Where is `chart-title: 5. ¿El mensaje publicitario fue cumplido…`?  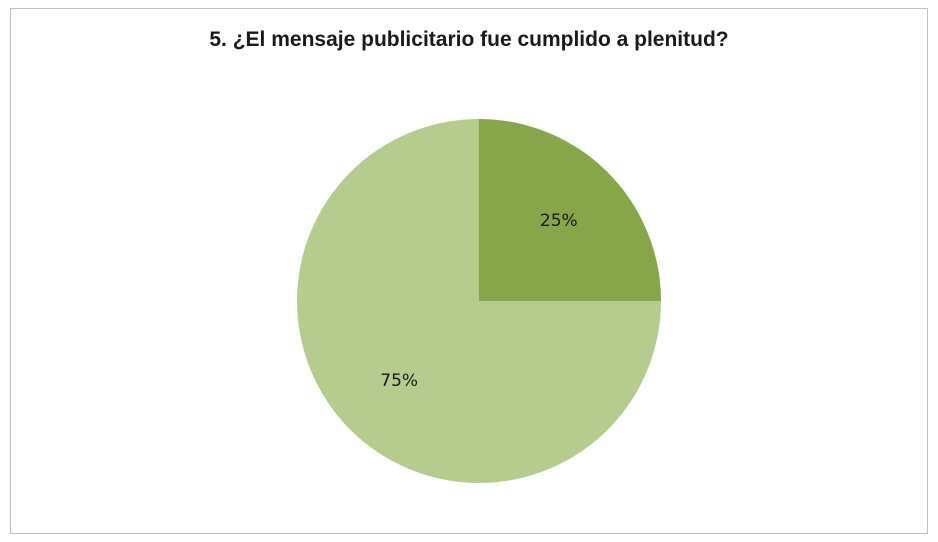 chart-title: 5. ¿El mensaje publicitario fue cumplido… is located at coordinates (469, 39).